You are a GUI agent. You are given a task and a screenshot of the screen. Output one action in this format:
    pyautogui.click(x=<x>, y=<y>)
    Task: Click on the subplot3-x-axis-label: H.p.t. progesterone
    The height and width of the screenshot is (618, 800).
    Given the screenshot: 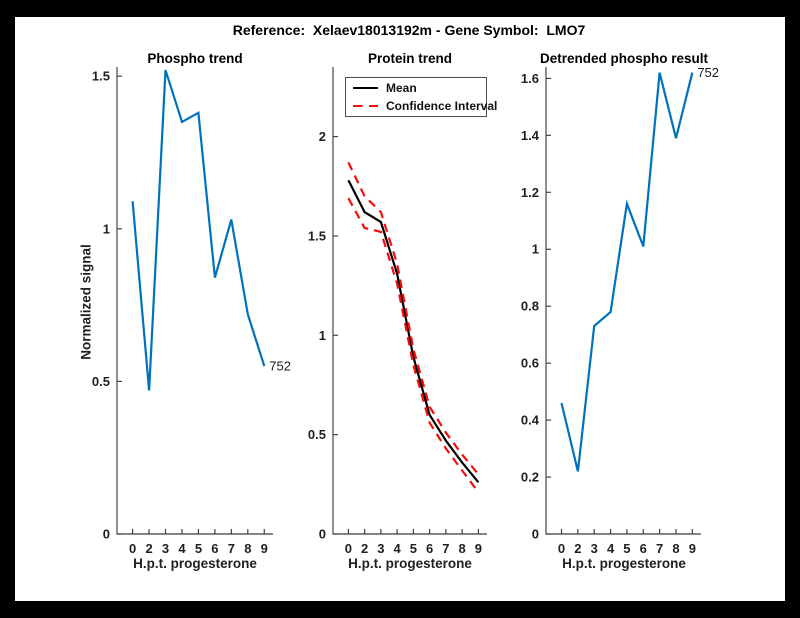 What is the action you would take?
    pyautogui.click(x=624, y=563)
    